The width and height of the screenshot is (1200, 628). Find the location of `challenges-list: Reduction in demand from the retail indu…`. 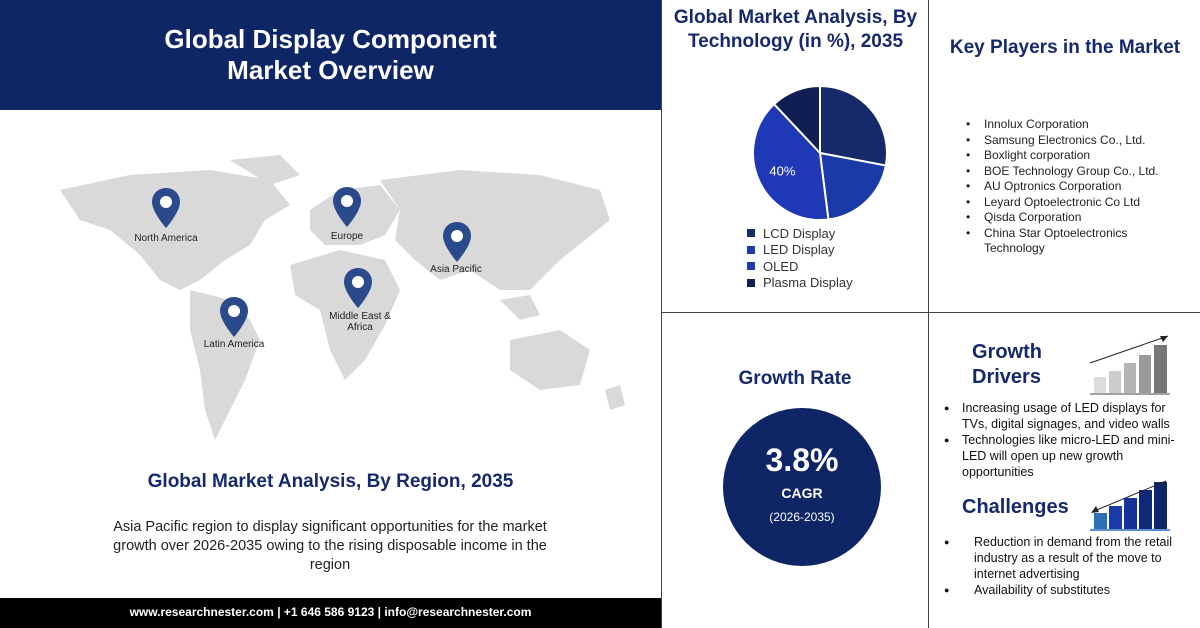

challenges-list: Reduction in demand from the retail indu… is located at coordinates (1059, 566).